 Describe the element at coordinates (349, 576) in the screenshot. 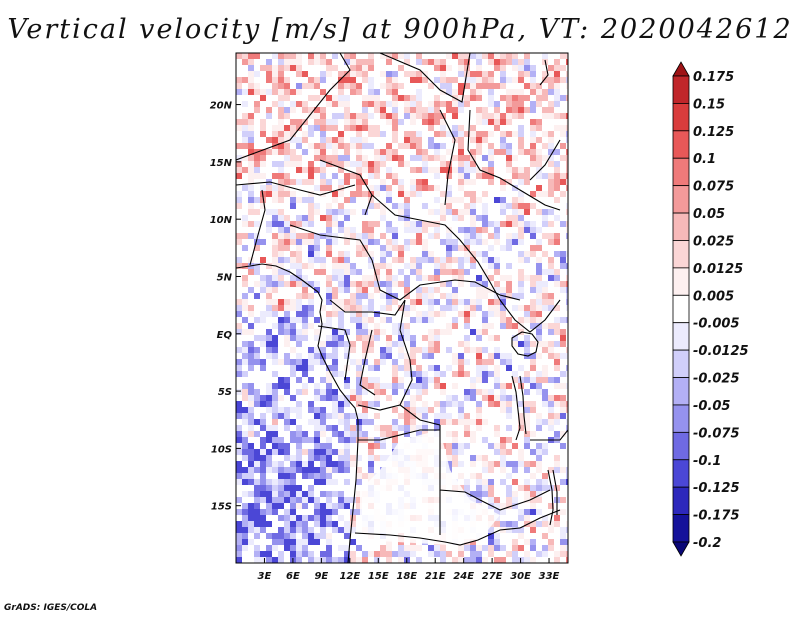

I see `x-tick-label: 12E` at that location.